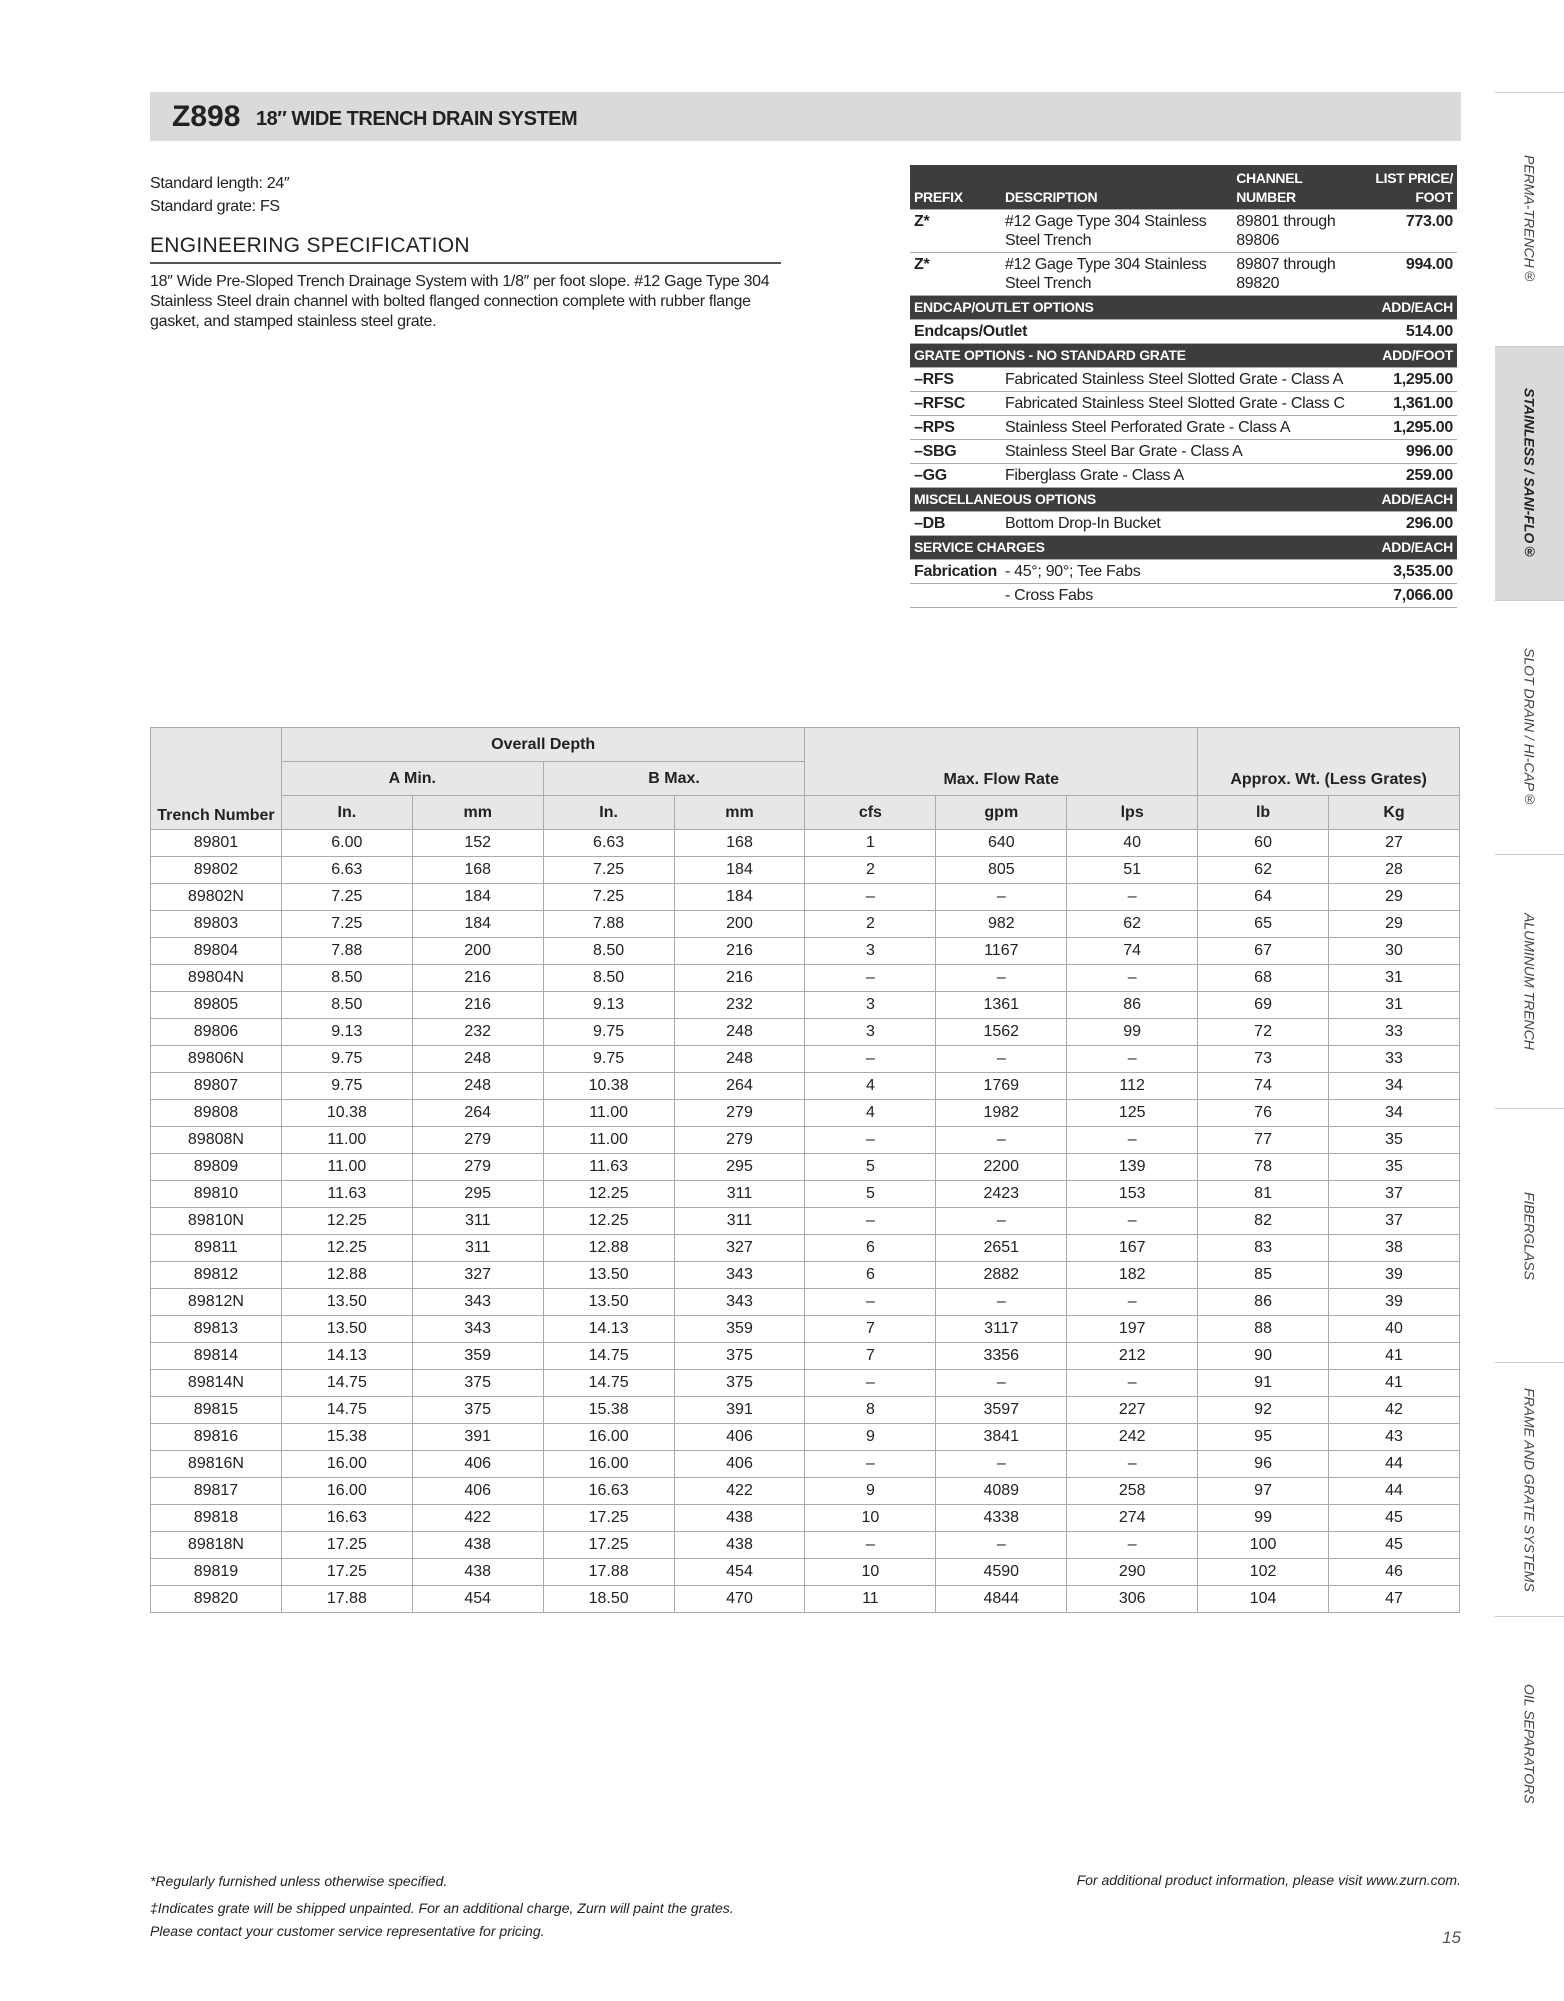 Image resolution: width=1564 pixels, height=2001 pixels. What do you see at coordinates (1001, 1113) in the screenshot?
I see `cell: 1982` at bounding box center [1001, 1113].